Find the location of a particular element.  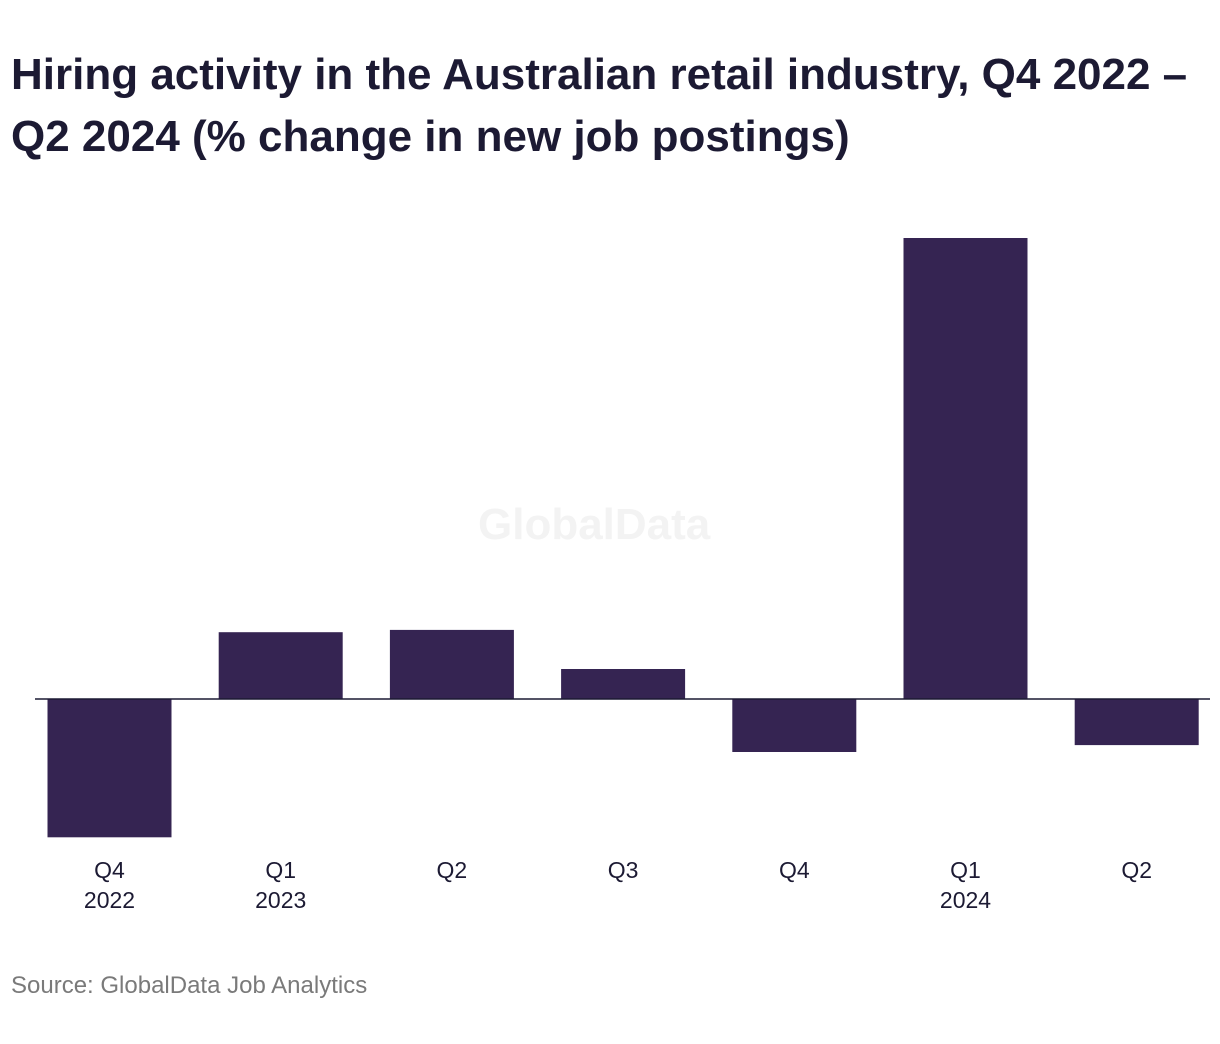

x-tick-label: Q3 is located at coordinates (623, 870).